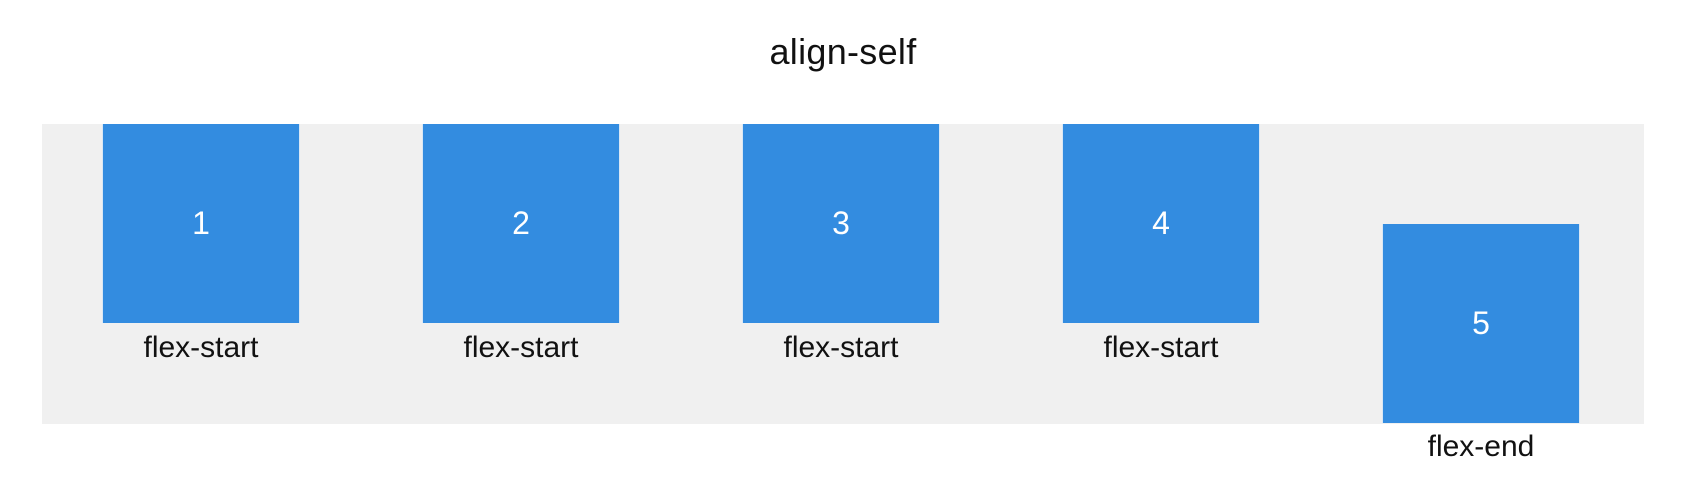  I want to click on diagram-title: align-self, so click(843, 51).